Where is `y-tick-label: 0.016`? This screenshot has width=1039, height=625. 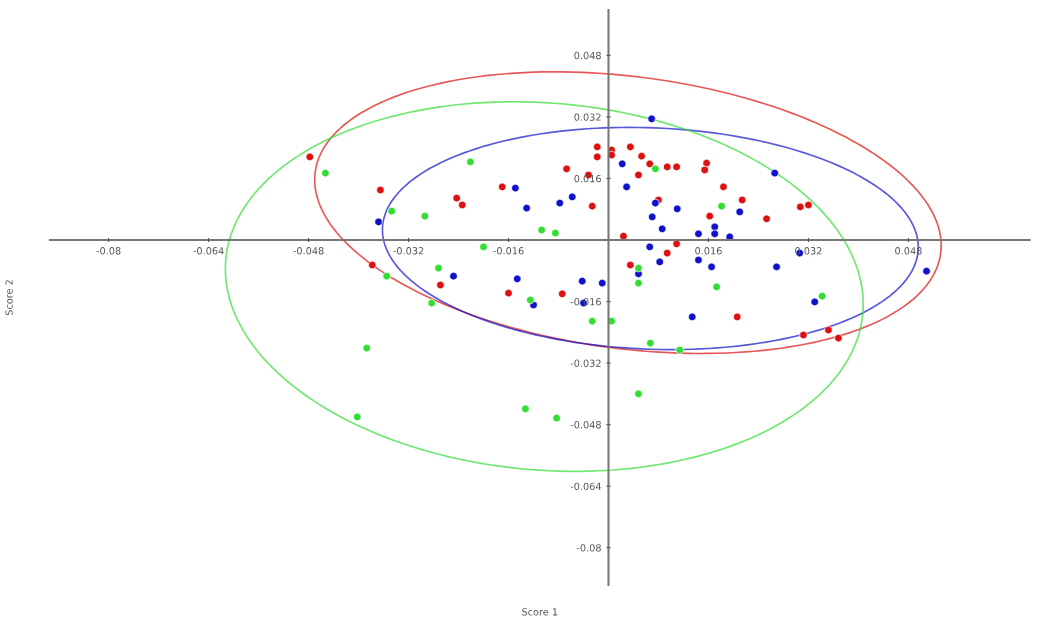
y-tick-label: 0.016 is located at coordinates (587, 178).